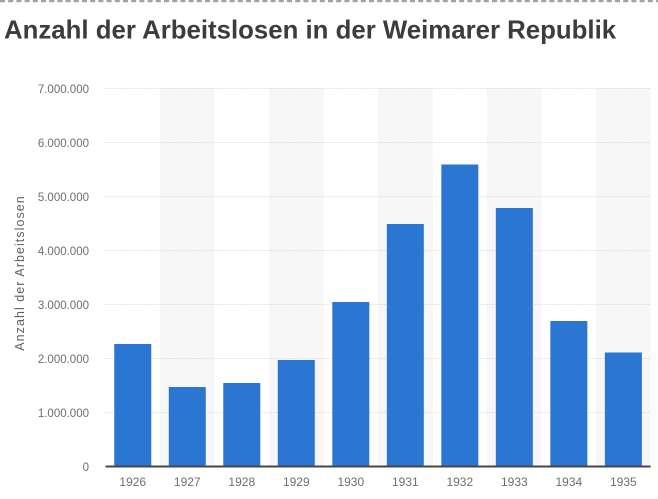 This screenshot has height=499, width=658. Describe the element at coordinates (20, 272) in the screenshot. I see `svg-text: Anzahl der Arbeitslosen` at that location.